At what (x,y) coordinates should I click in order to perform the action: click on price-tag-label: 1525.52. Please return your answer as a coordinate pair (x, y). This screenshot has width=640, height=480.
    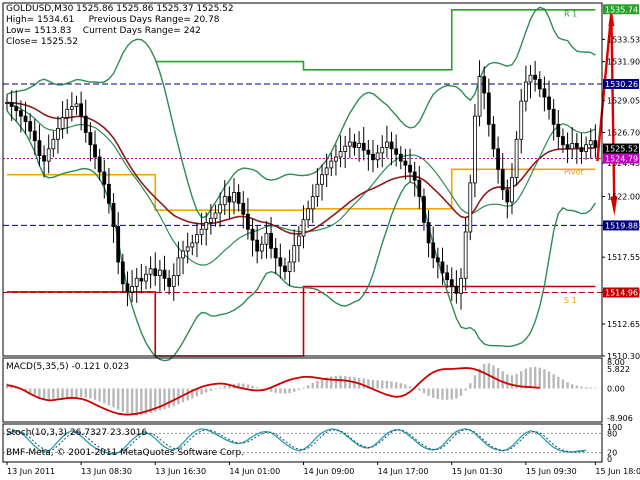
    Looking at the image, I should click on (621, 149).